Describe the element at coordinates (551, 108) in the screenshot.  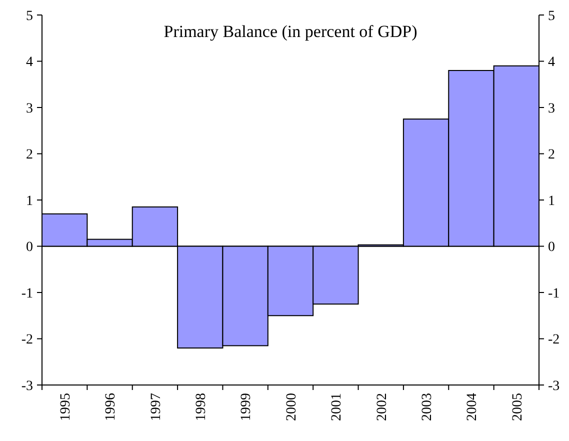
I see `y2-tick-label: 3` at that location.